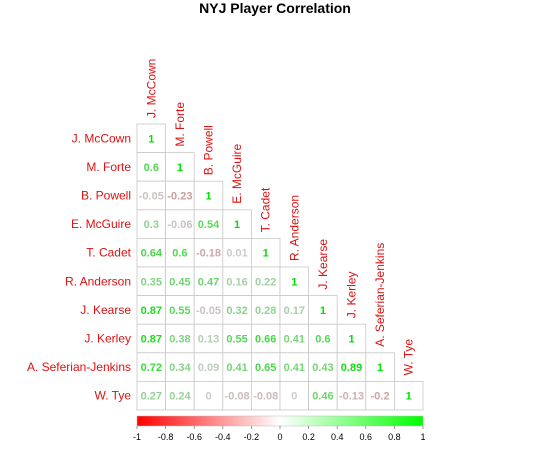 This screenshot has width=550, height=450. I want to click on cell-value-label: 0.27, so click(151, 397).